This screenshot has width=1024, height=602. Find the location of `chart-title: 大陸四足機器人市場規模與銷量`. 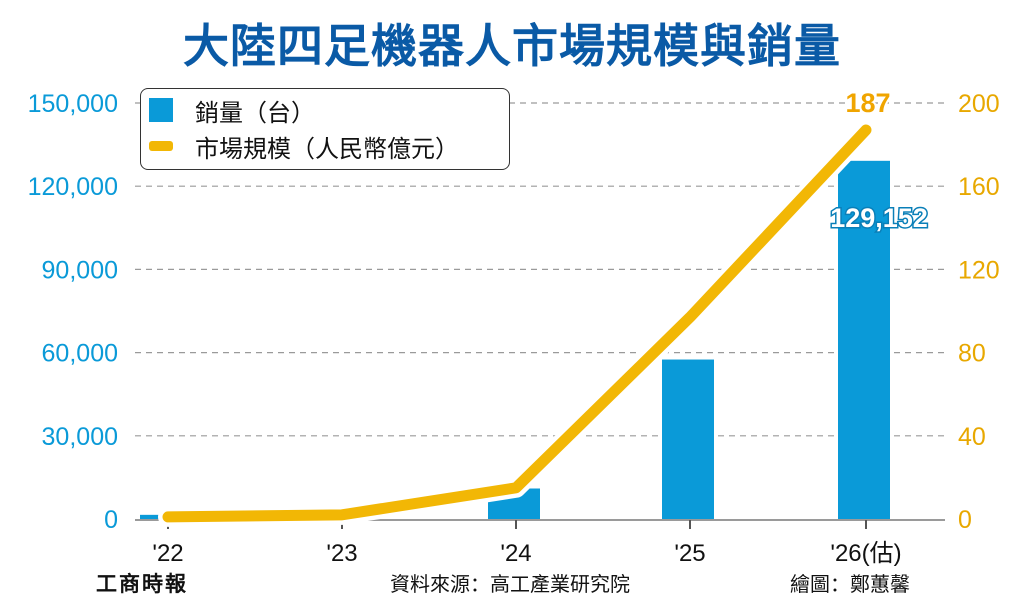

chart-title: 大陸四足機器人市場規模與銷量 is located at coordinates (512, 46).